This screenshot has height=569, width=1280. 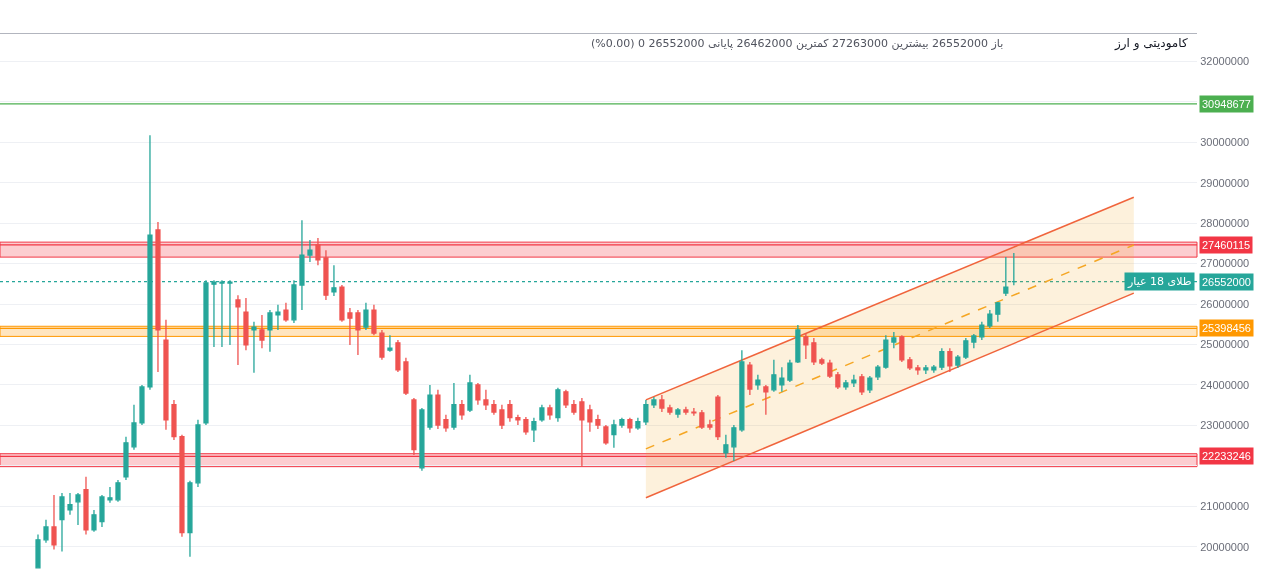 I want to click on y-tick-label: 28000000, so click(x=1225, y=222).